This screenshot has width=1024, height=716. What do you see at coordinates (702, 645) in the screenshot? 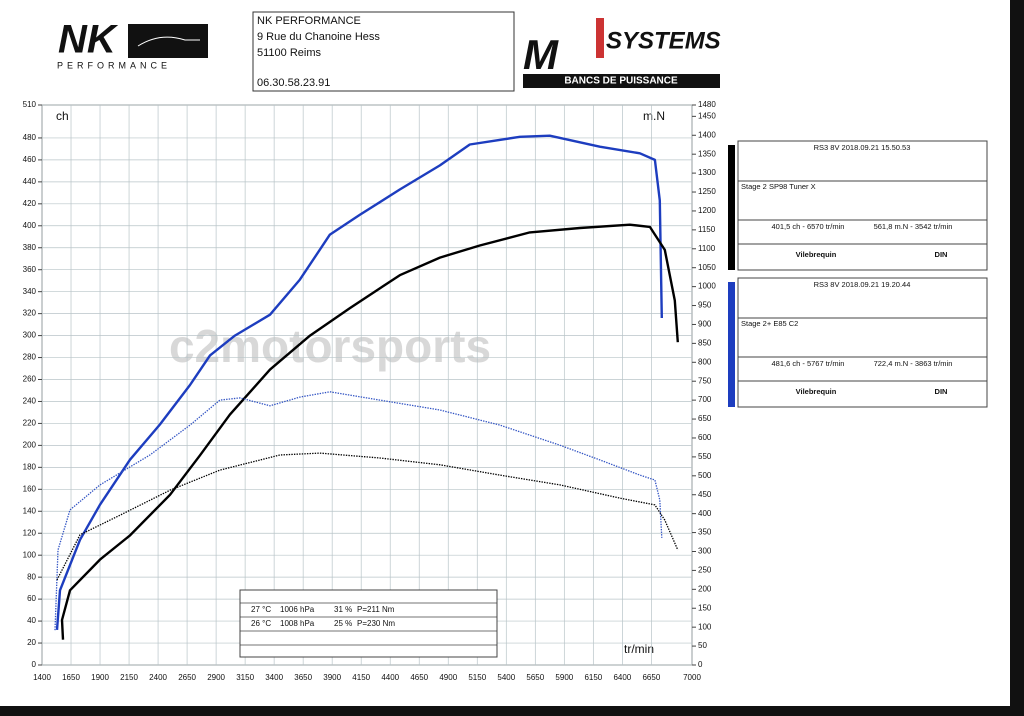
I see `y2-tick-label: 50` at bounding box center [702, 645].